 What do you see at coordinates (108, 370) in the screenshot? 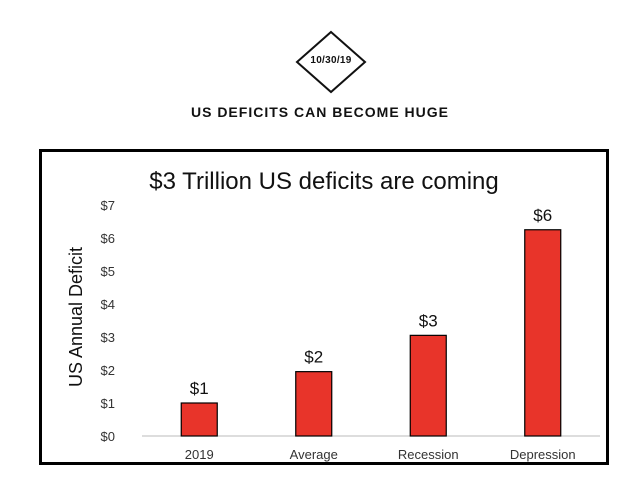
I see `y-tick-label: $2` at bounding box center [108, 370].